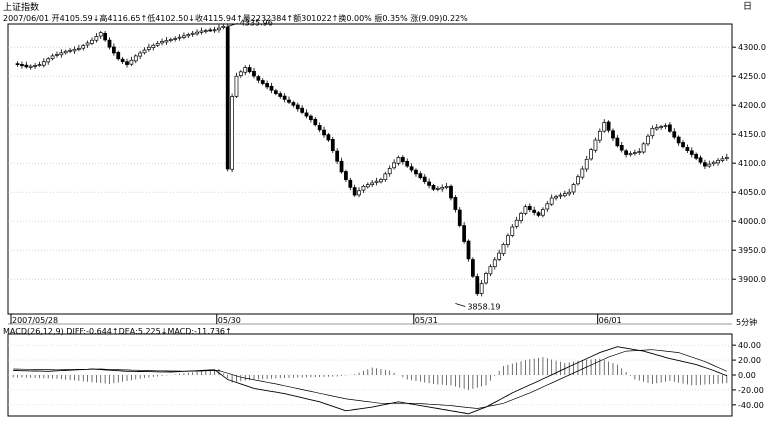 Image resolution: width=768 pixels, height=428 pixels. Describe the element at coordinates (752, 105) in the screenshot. I see `price-axis-label: 4200.0` at that location.